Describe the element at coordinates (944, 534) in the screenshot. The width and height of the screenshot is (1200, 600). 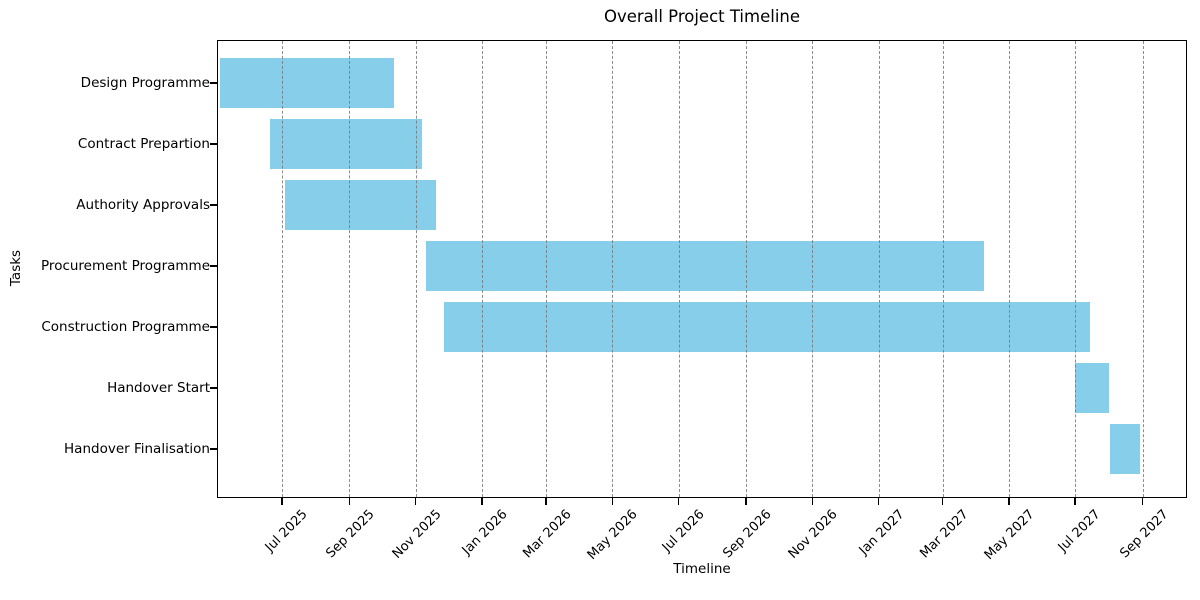
I see `x-tick-label: Mar 2027` at that location.